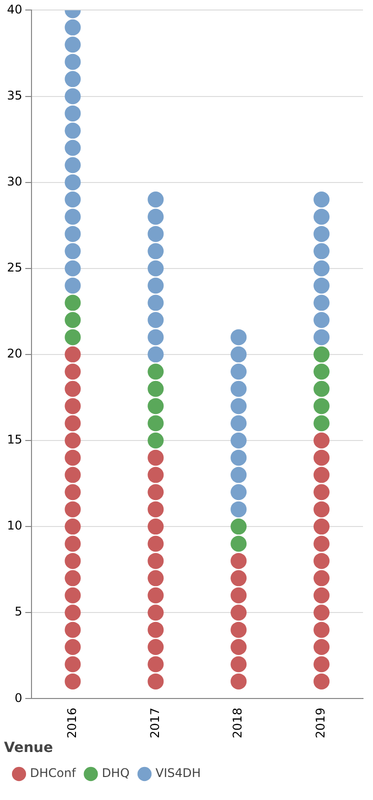  I want to click on legend-label: DHQ, so click(116, 773).